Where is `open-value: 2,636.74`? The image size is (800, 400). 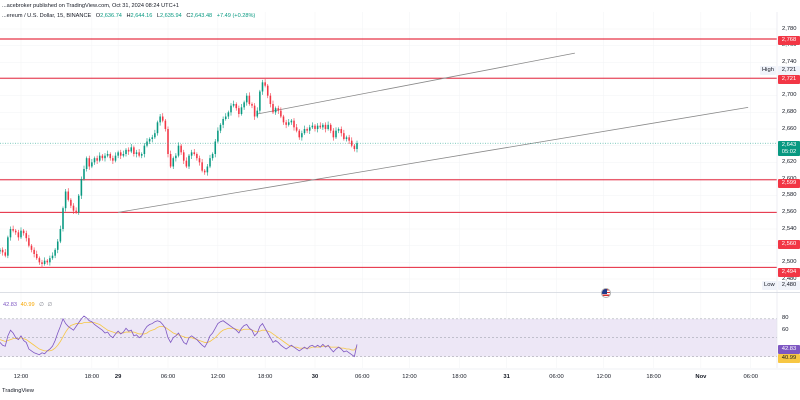 open-value: 2,636.74 is located at coordinates (111, 16).